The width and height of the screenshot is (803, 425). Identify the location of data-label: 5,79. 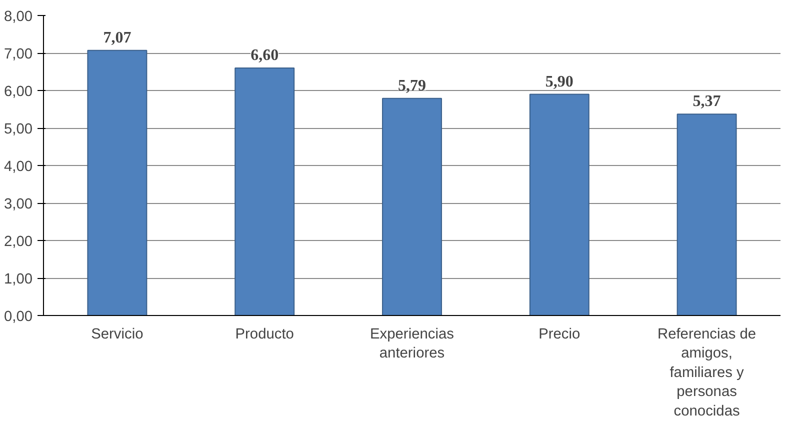
(412, 85).